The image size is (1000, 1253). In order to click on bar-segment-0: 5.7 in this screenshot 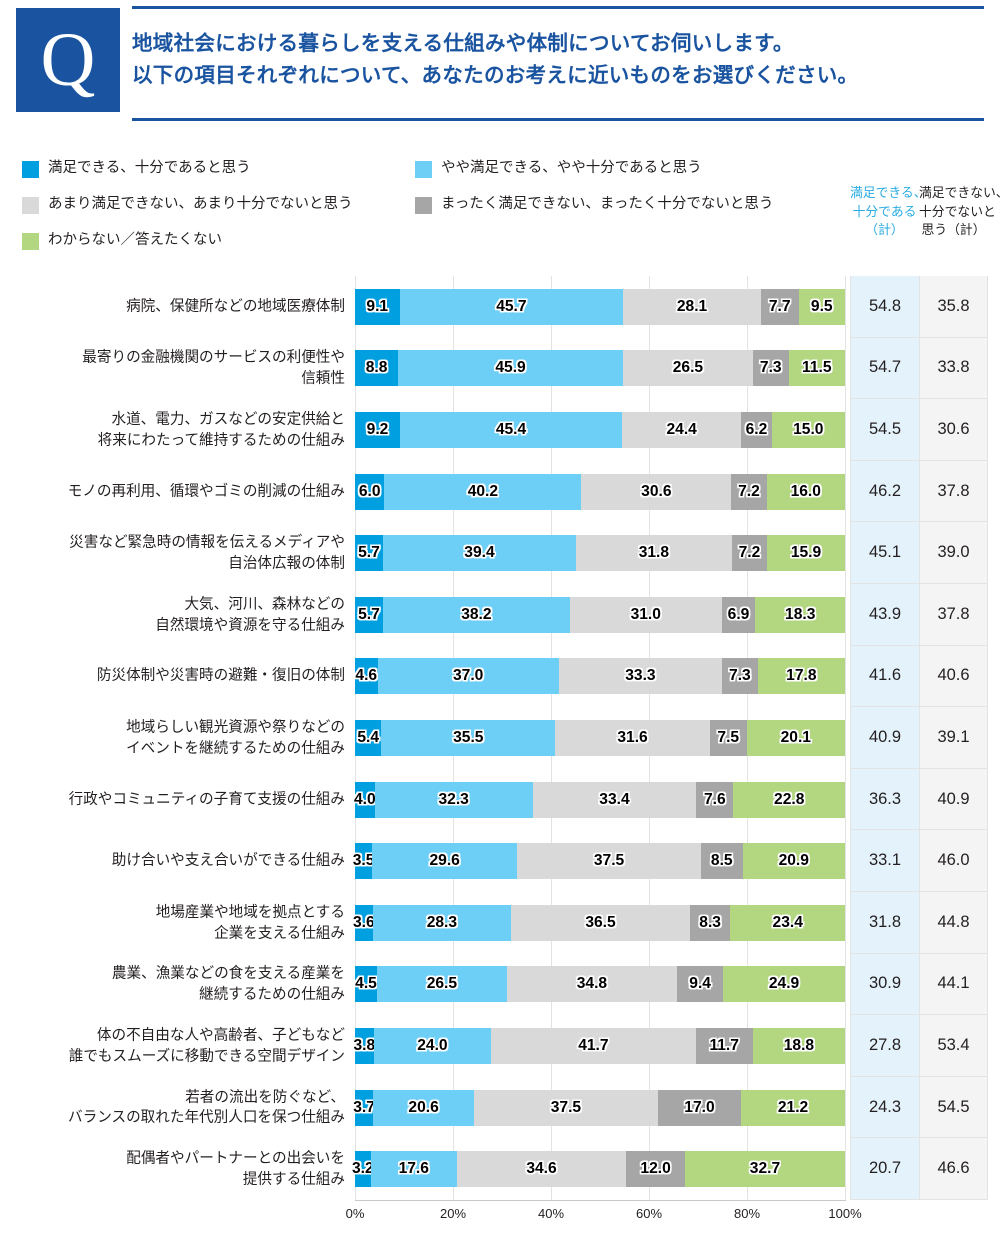, I will do `click(369, 614)`.